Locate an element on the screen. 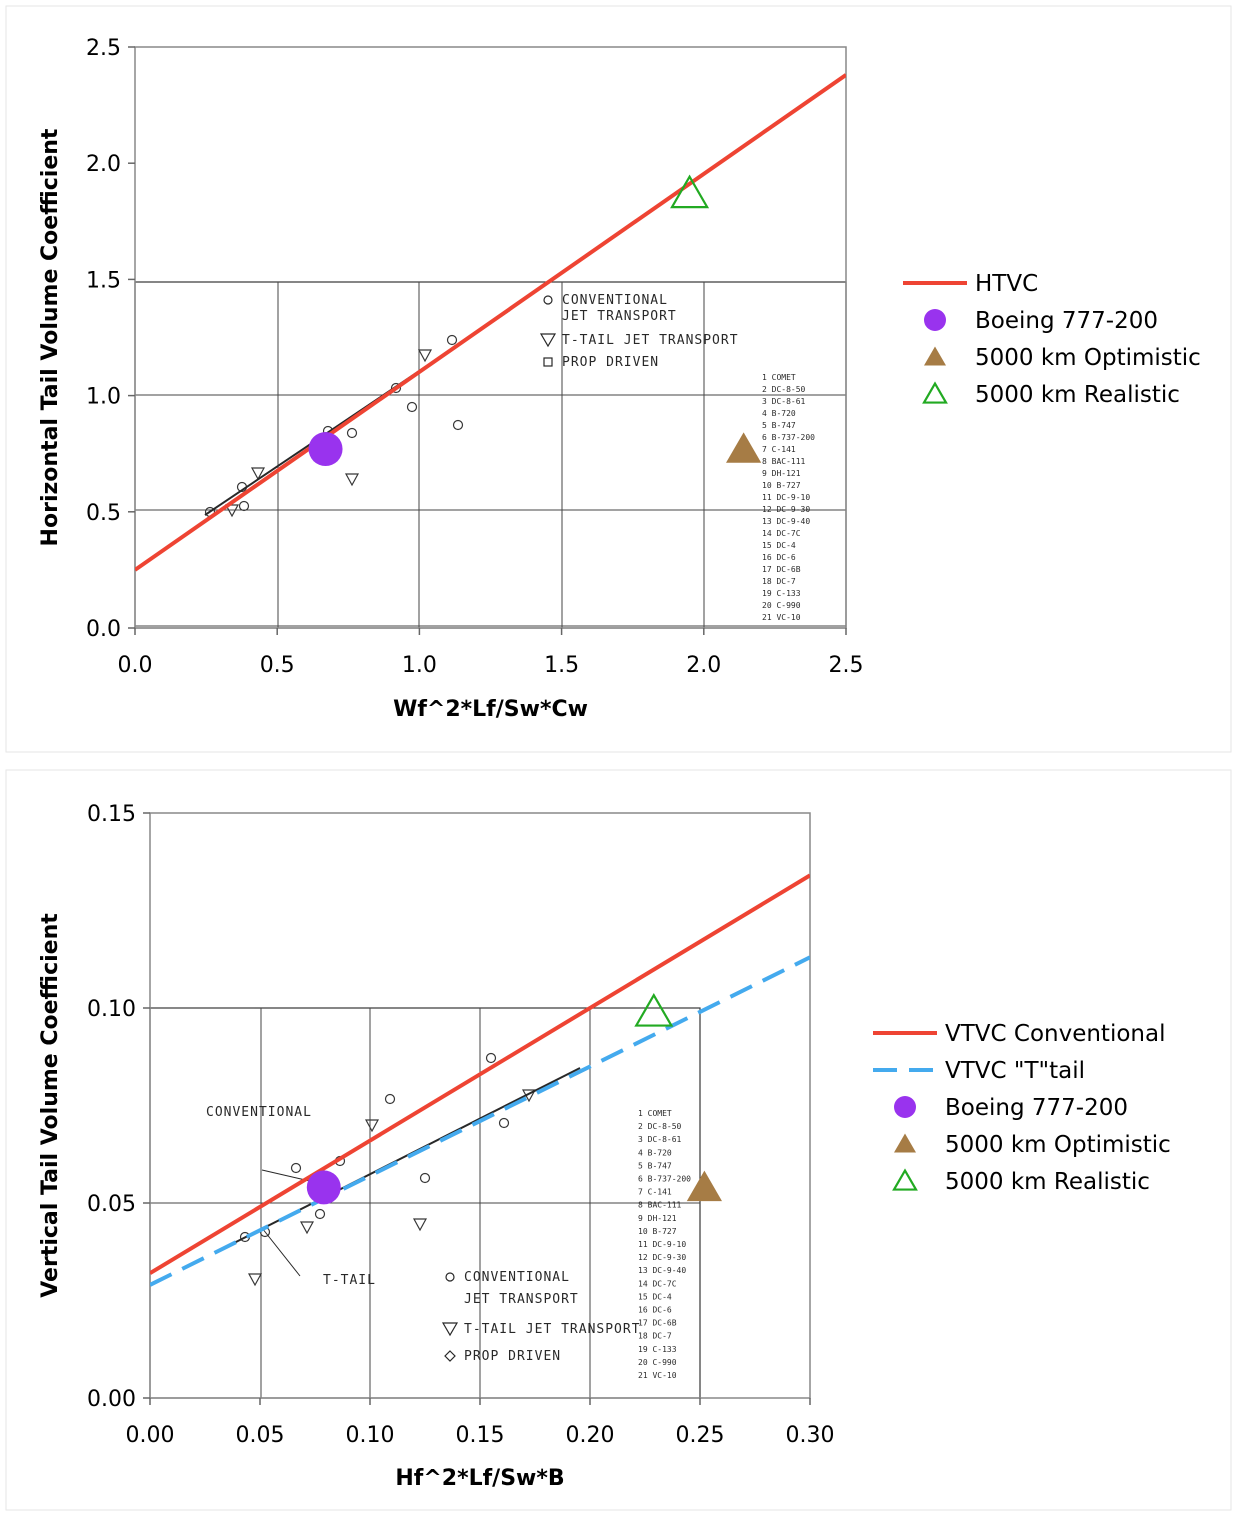  y-tick-label: 0.0 is located at coordinates (103, 629).